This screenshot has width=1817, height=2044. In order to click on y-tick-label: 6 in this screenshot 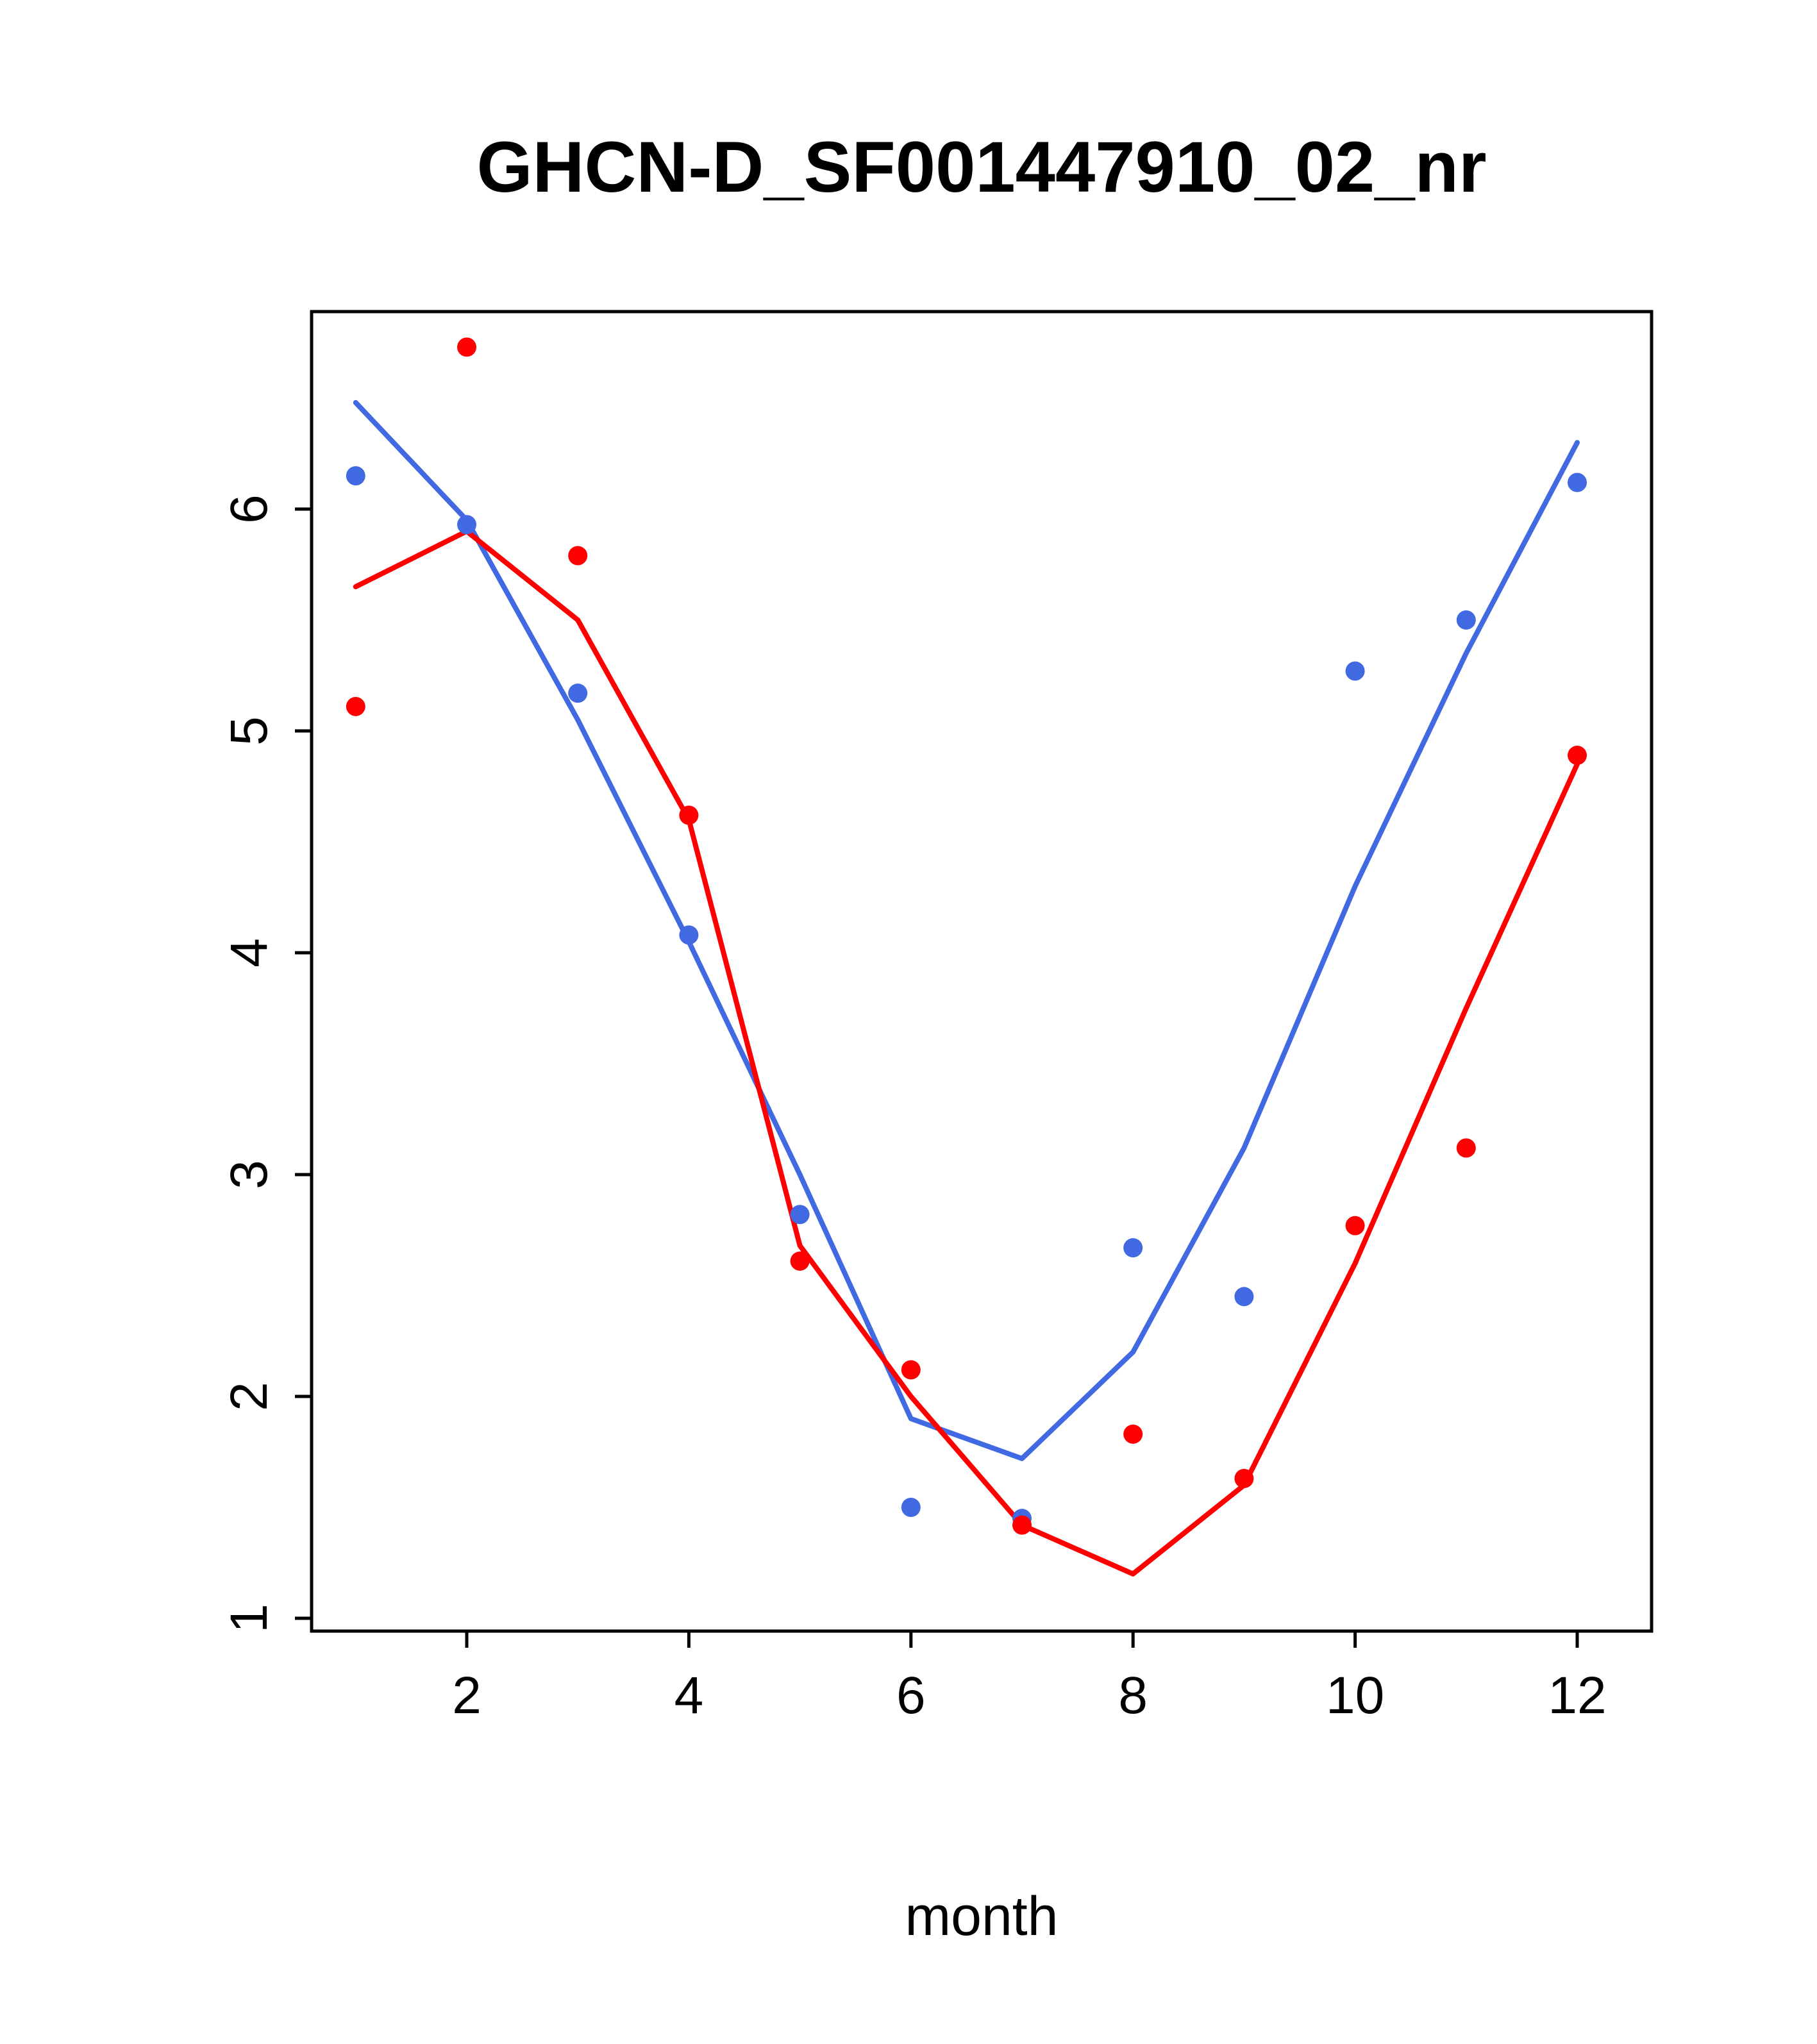, I will do `click(249, 509)`.